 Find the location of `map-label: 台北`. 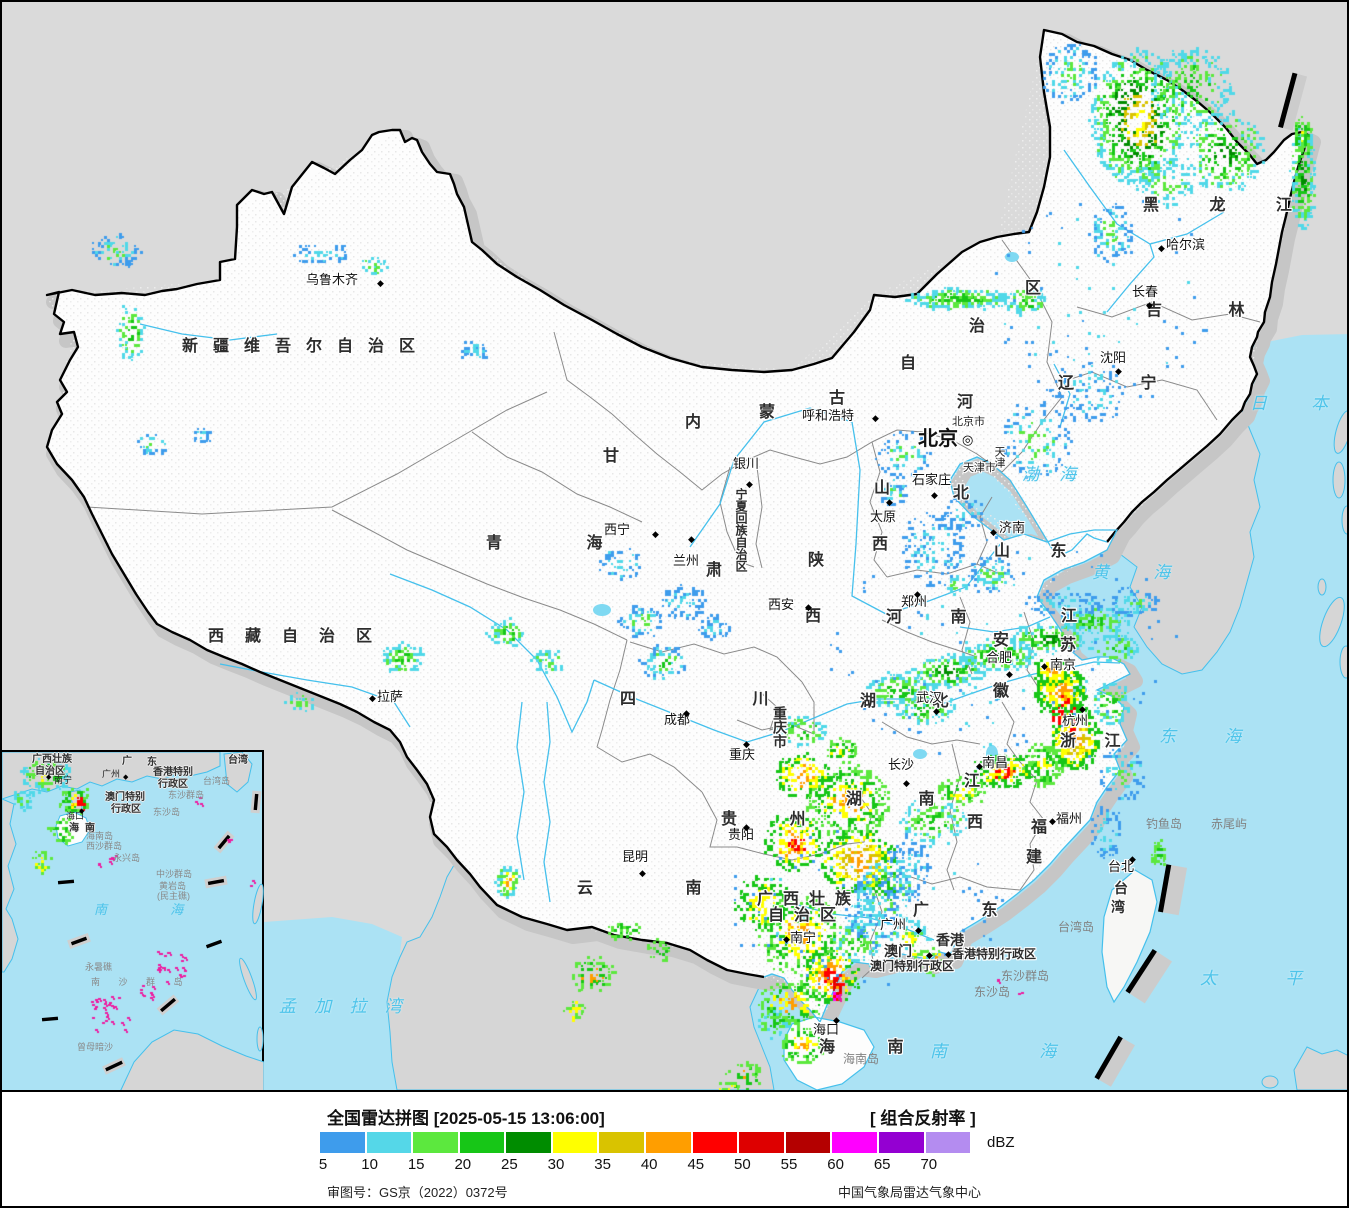

map-label: 台北 is located at coordinates (1121, 866).